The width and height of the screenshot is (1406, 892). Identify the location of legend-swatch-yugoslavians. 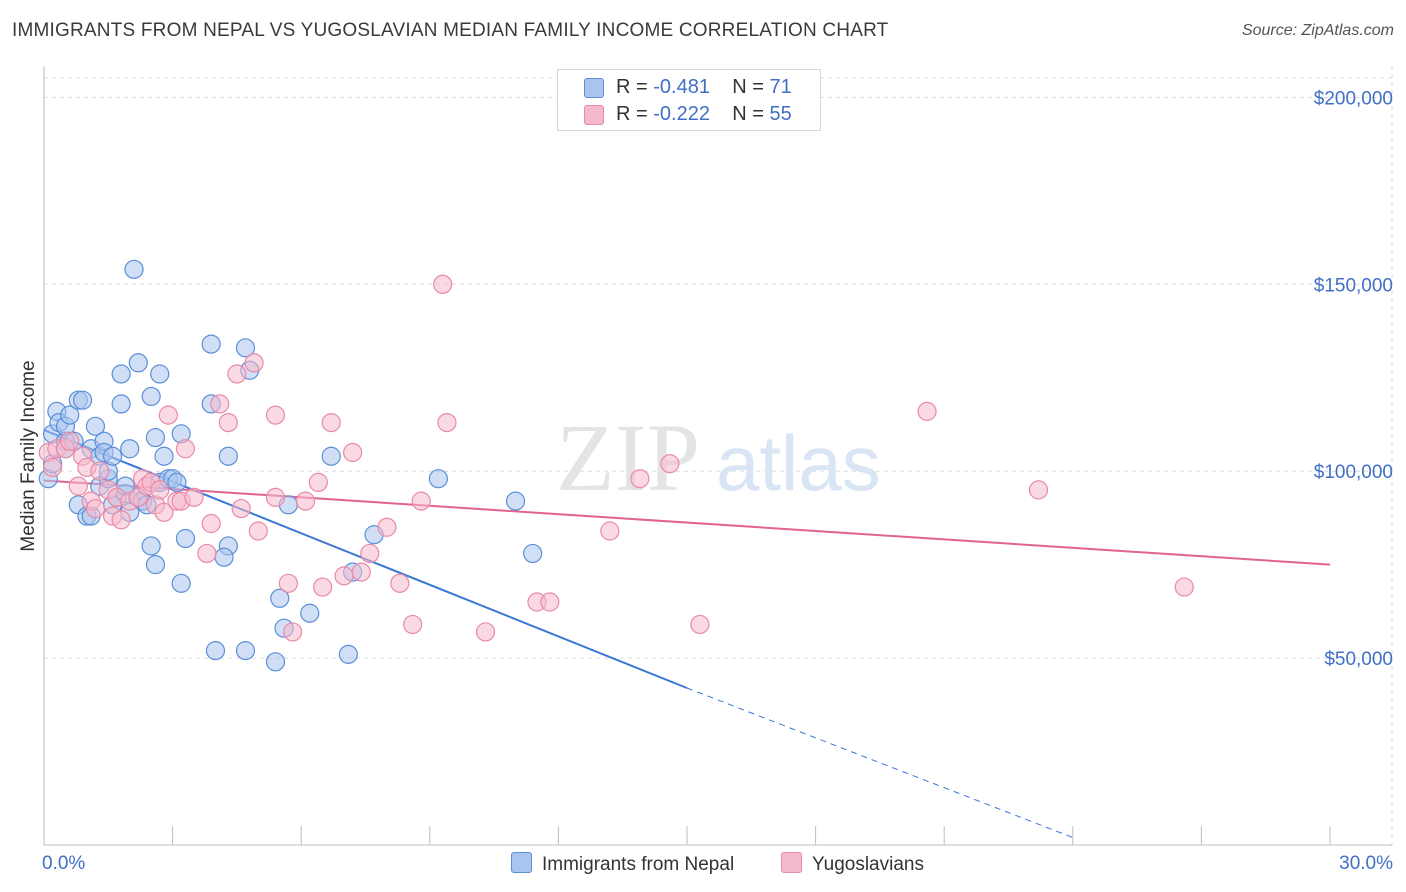
(594, 115).